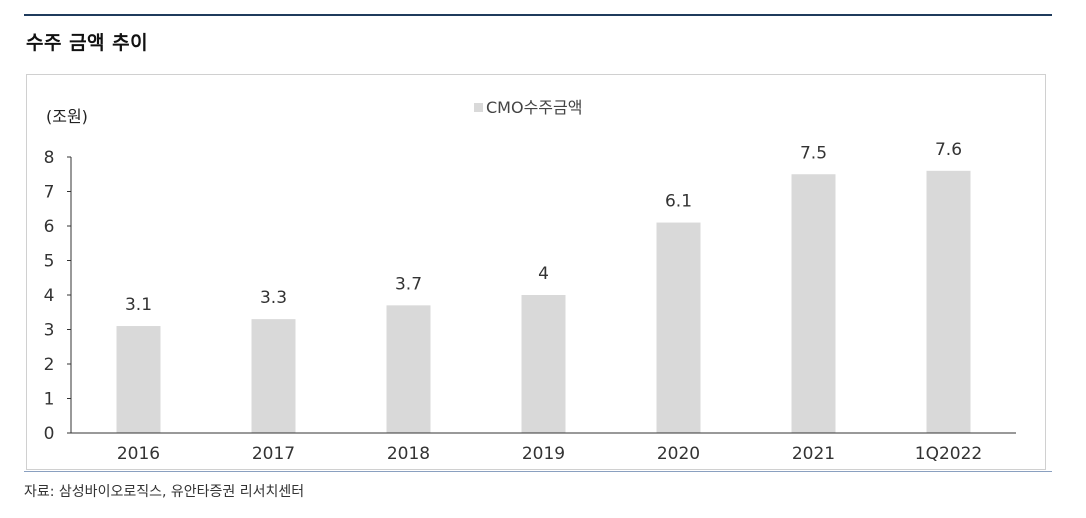  I want to click on legend: CMO수주금액, so click(528, 107).